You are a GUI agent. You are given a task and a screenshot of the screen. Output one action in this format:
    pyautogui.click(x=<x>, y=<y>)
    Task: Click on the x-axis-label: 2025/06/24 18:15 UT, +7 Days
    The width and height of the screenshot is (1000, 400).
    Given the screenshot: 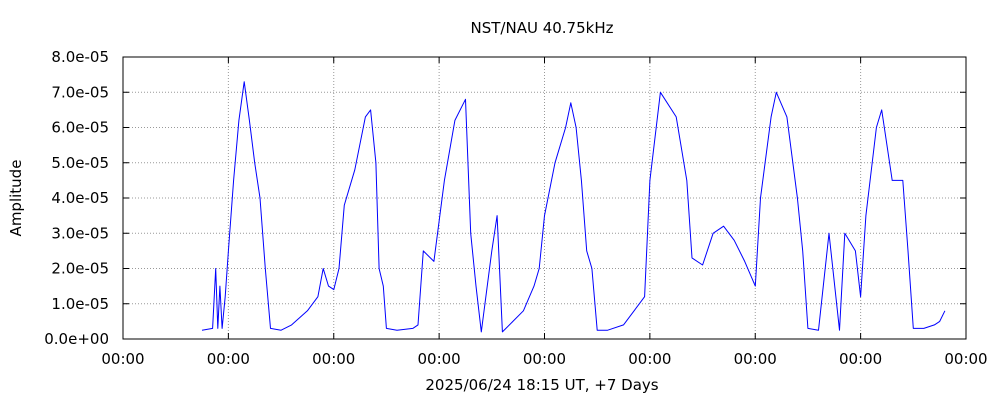 What is the action you would take?
    pyautogui.click(x=541, y=385)
    